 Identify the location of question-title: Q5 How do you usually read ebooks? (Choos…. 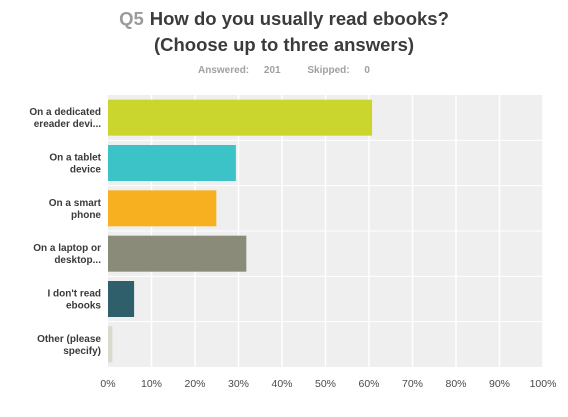
(284, 32).